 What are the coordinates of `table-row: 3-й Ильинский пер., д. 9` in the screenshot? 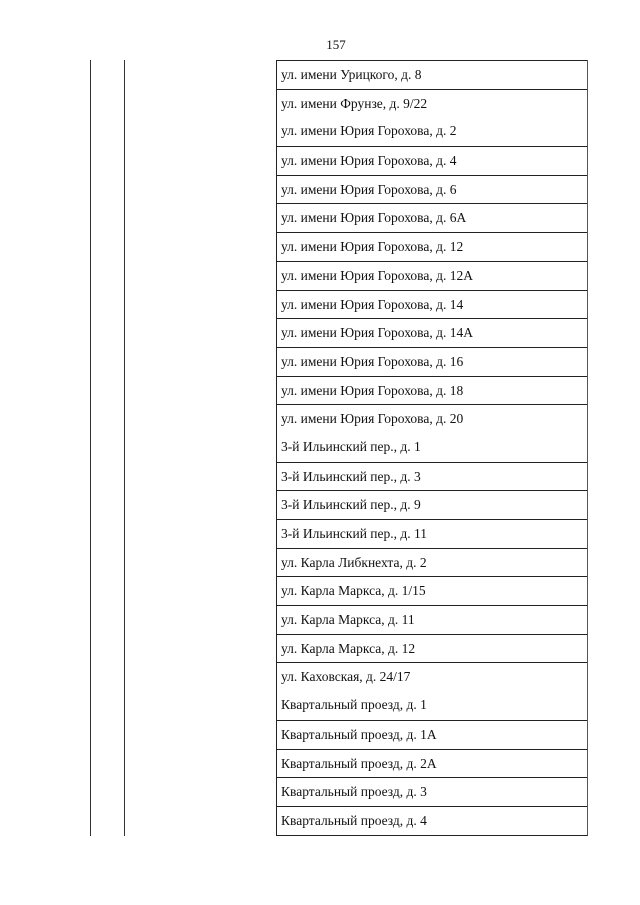 It's located at (432, 504).